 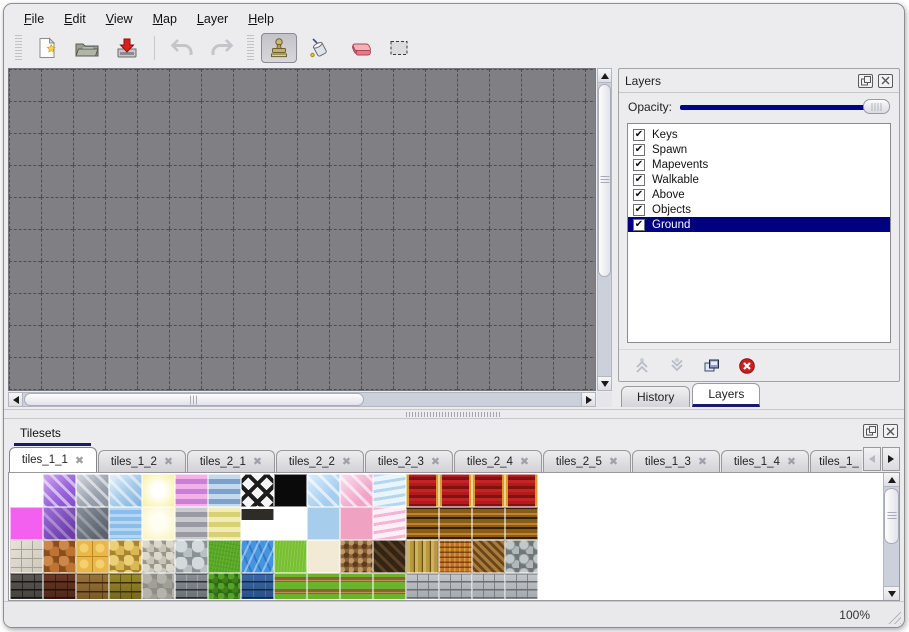 What do you see at coordinates (656, 396) in the screenshot?
I see `tab-history: History` at bounding box center [656, 396].